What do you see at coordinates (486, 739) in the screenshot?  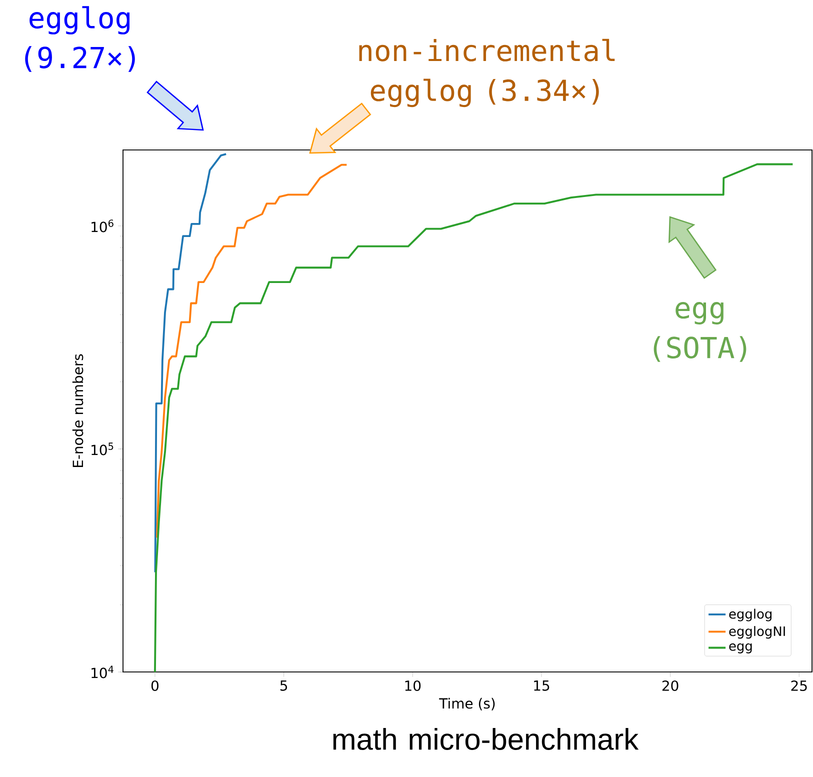 I see `text: math micro-benchmark` at bounding box center [486, 739].